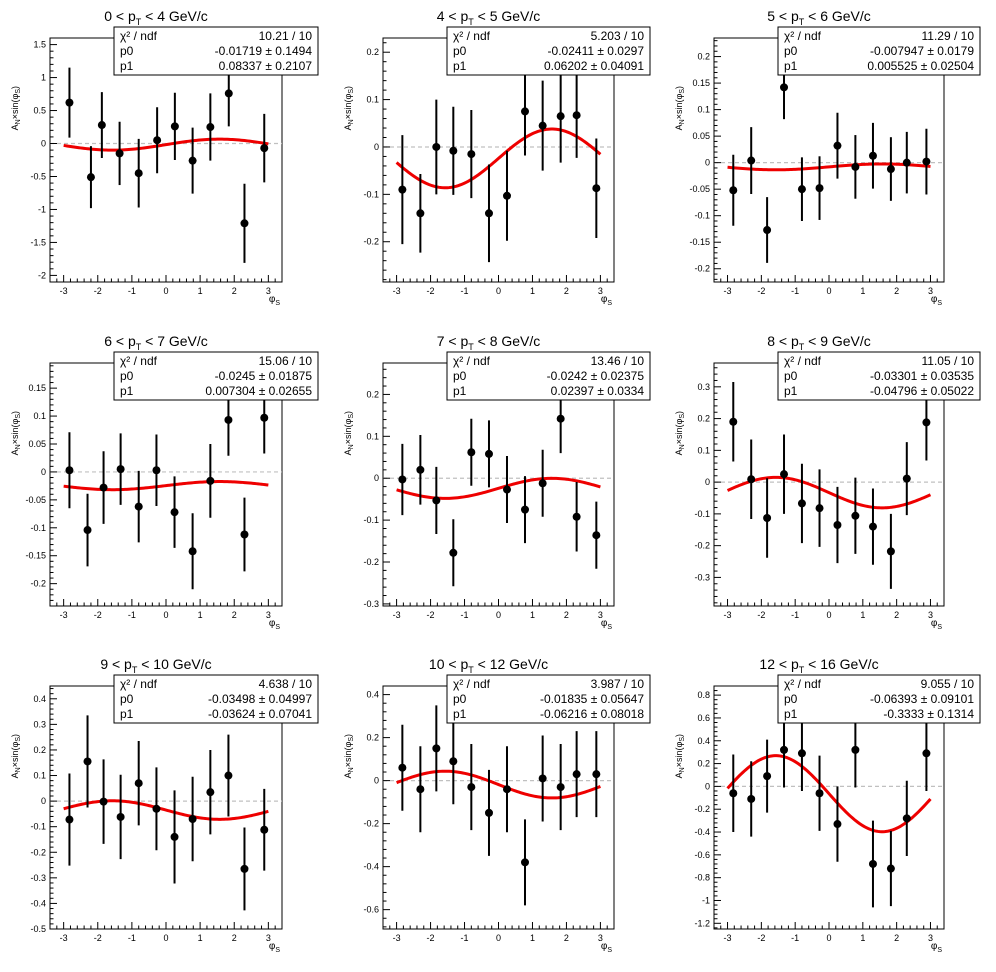  Describe the element at coordinates (39, 111) in the screenshot. I see `y-tick-label: 0.5` at that location.